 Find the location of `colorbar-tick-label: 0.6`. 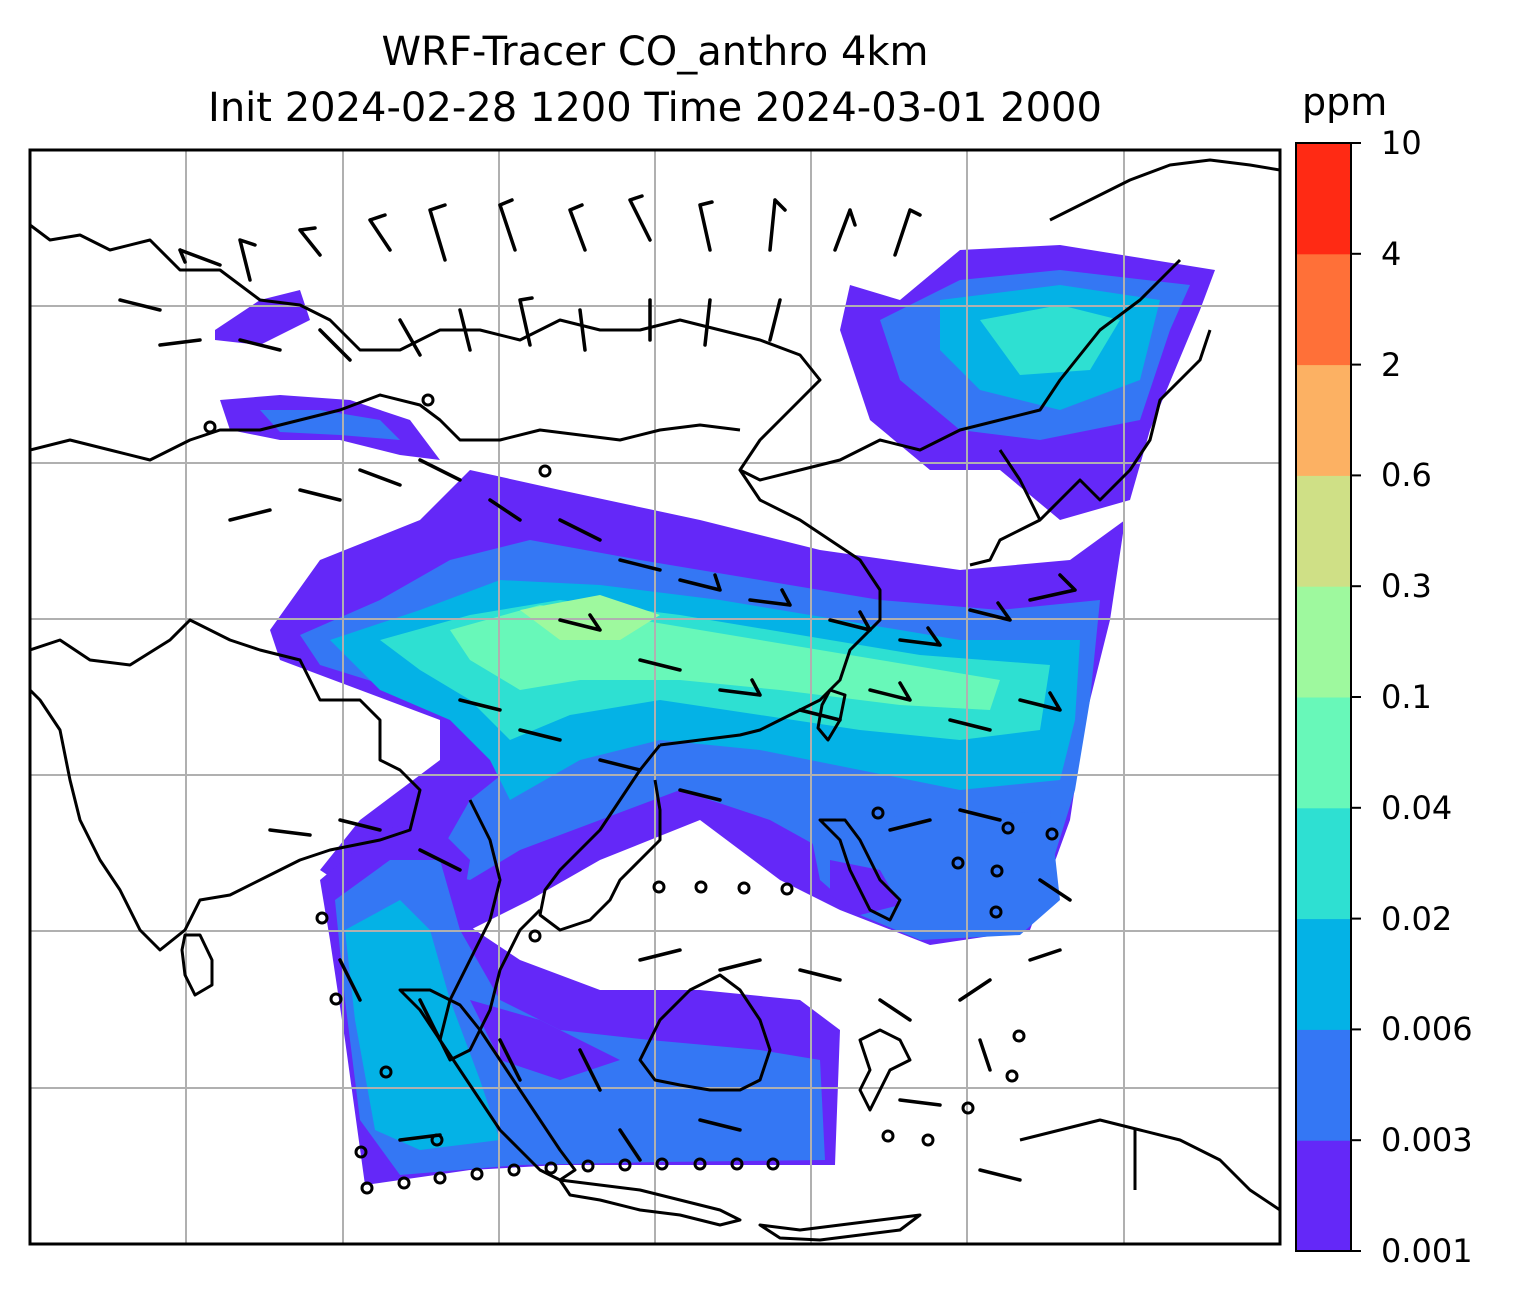

colorbar-tick-label: 0.6 is located at coordinates (1406, 475).